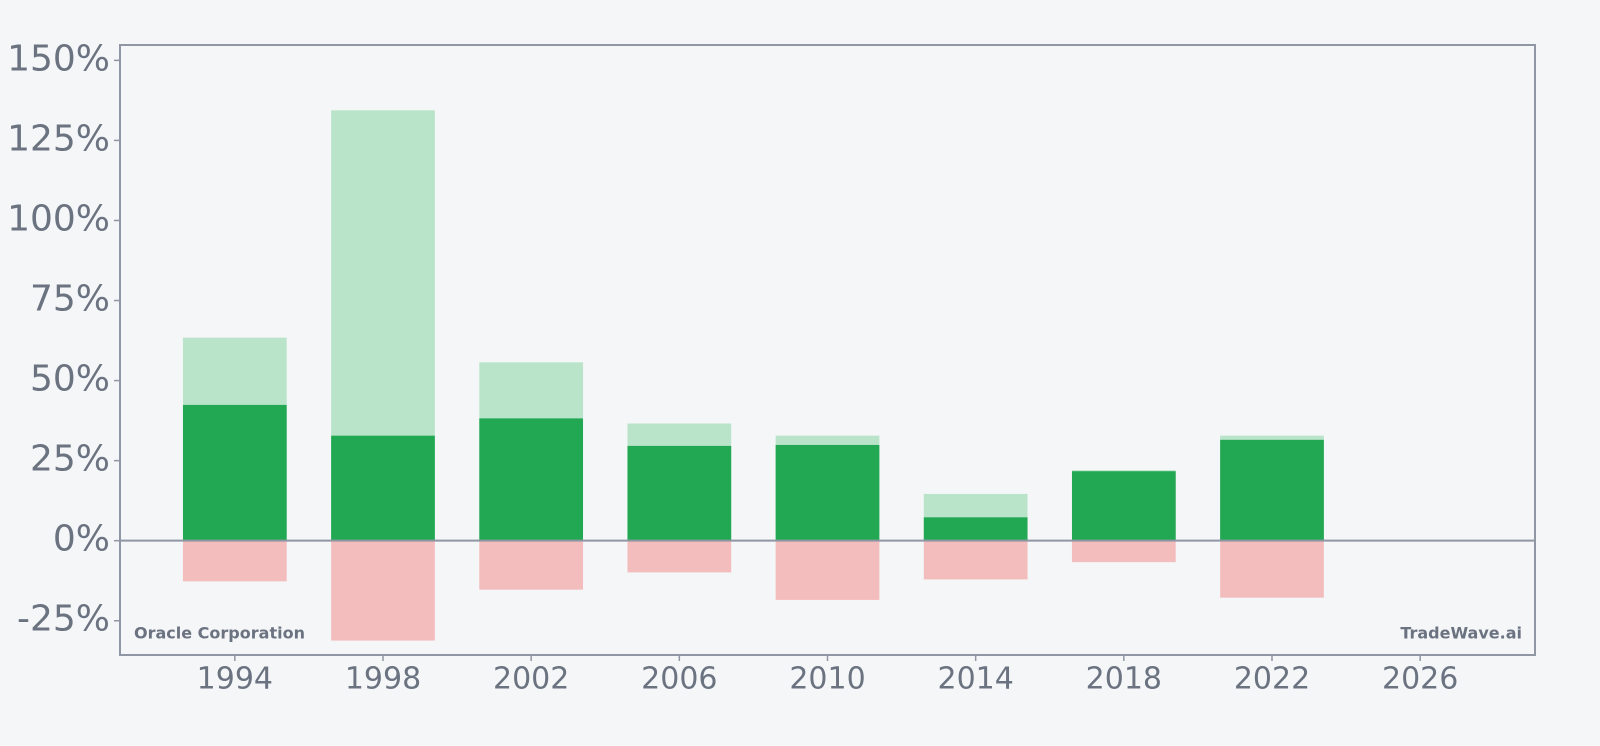  What do you see at coordinates (1124, 679) in the screenshot?
I see `x-tick-label: 2018` at bounding box center [1124, 679].